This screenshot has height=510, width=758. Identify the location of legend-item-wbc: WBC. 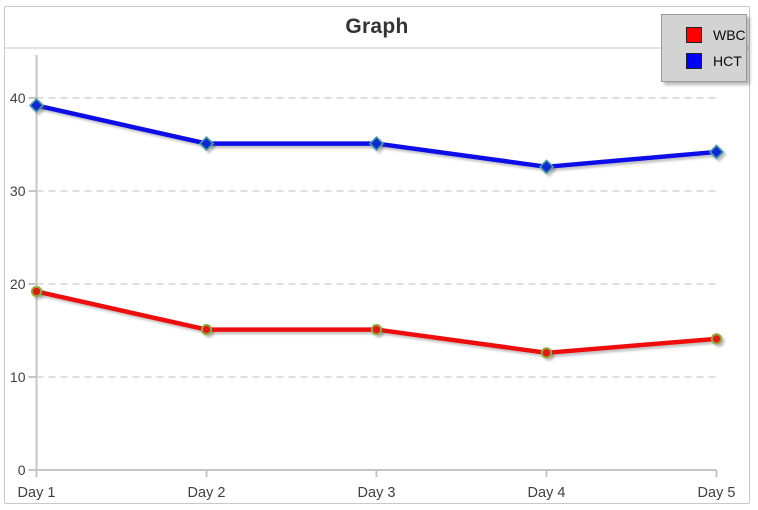
(704, 35).